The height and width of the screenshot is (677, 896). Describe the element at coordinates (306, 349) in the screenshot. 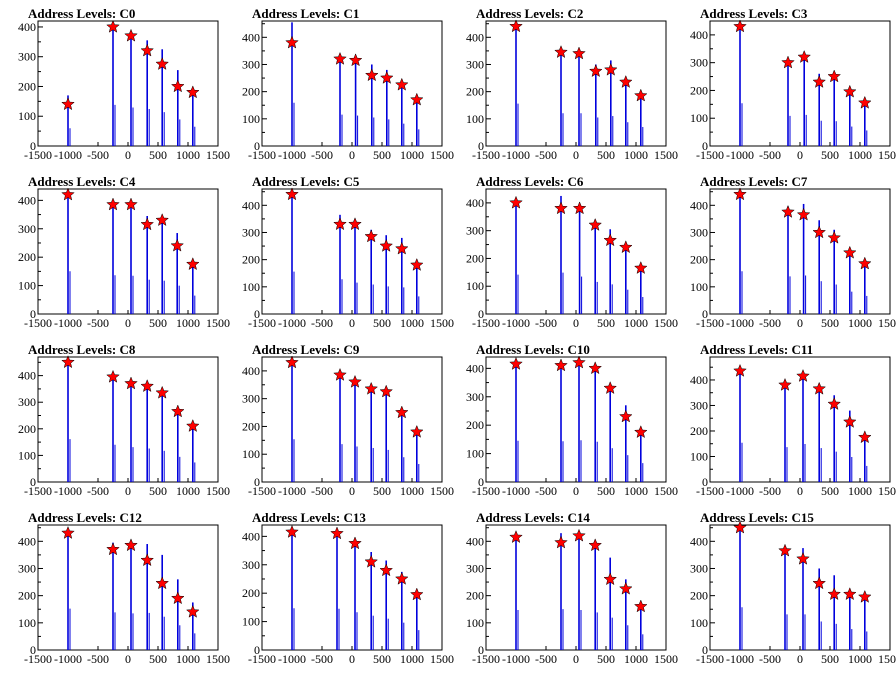

I see `chart-title: Address Levels: C9` at that location.